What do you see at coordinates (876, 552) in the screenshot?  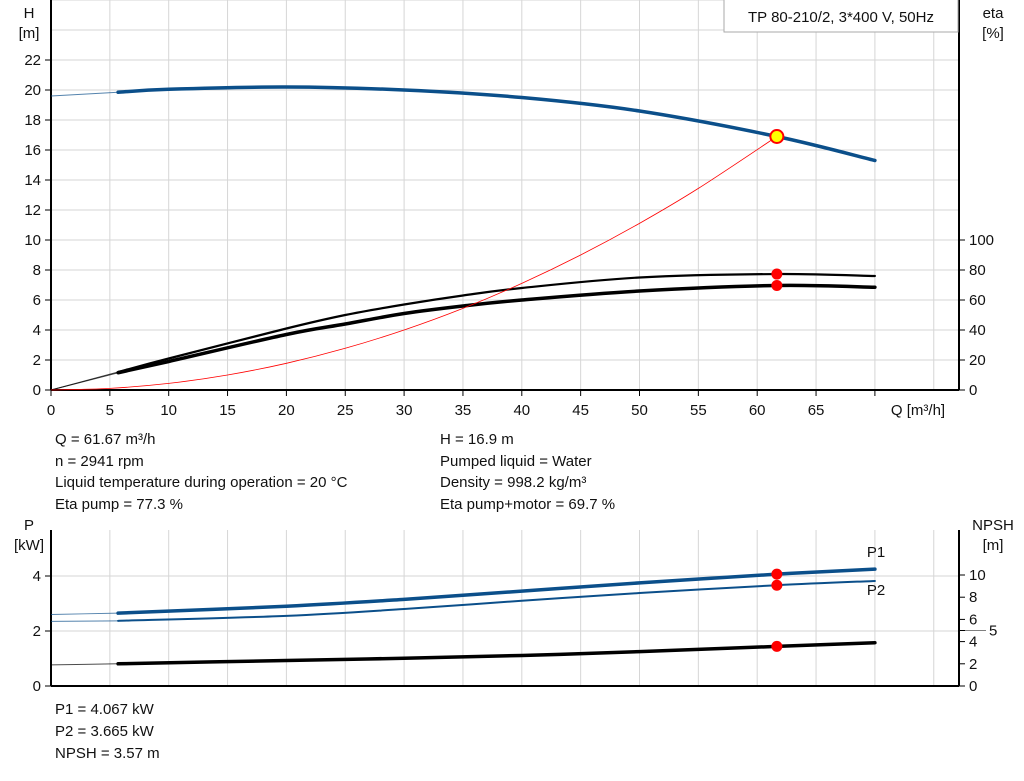 I see `p1-series-label: P1` at bounding box center [876, 552].